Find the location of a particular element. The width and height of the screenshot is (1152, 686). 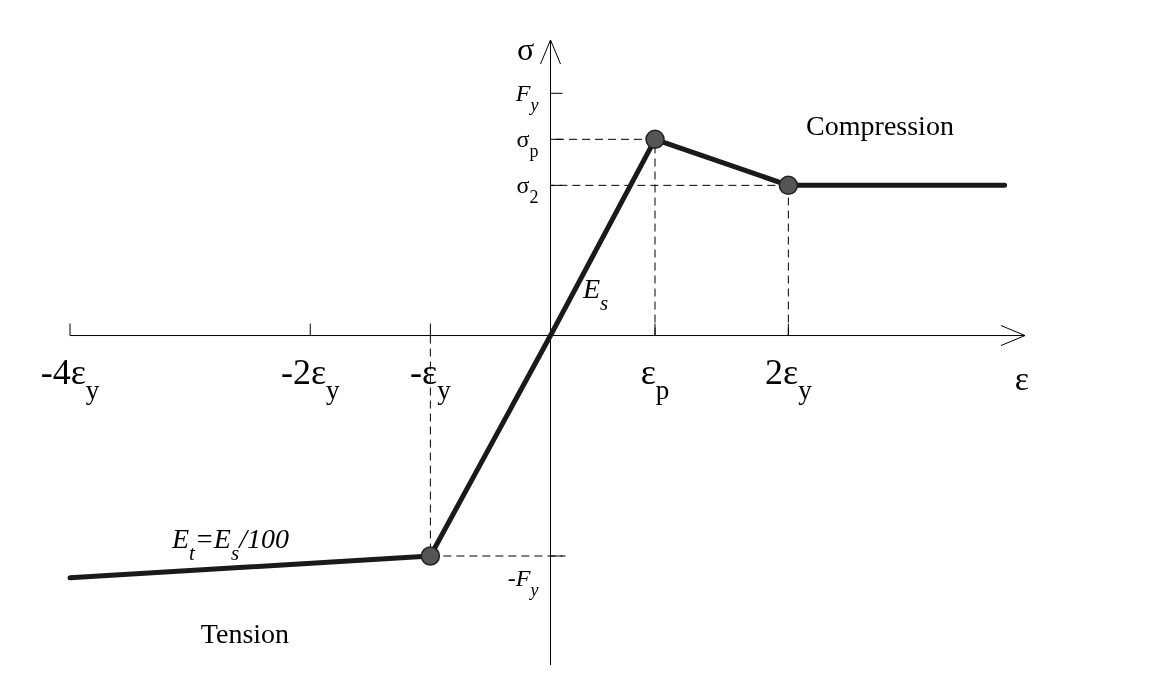

x-tick-label: ε$_{p}$ is located at coordinates (655, 378).